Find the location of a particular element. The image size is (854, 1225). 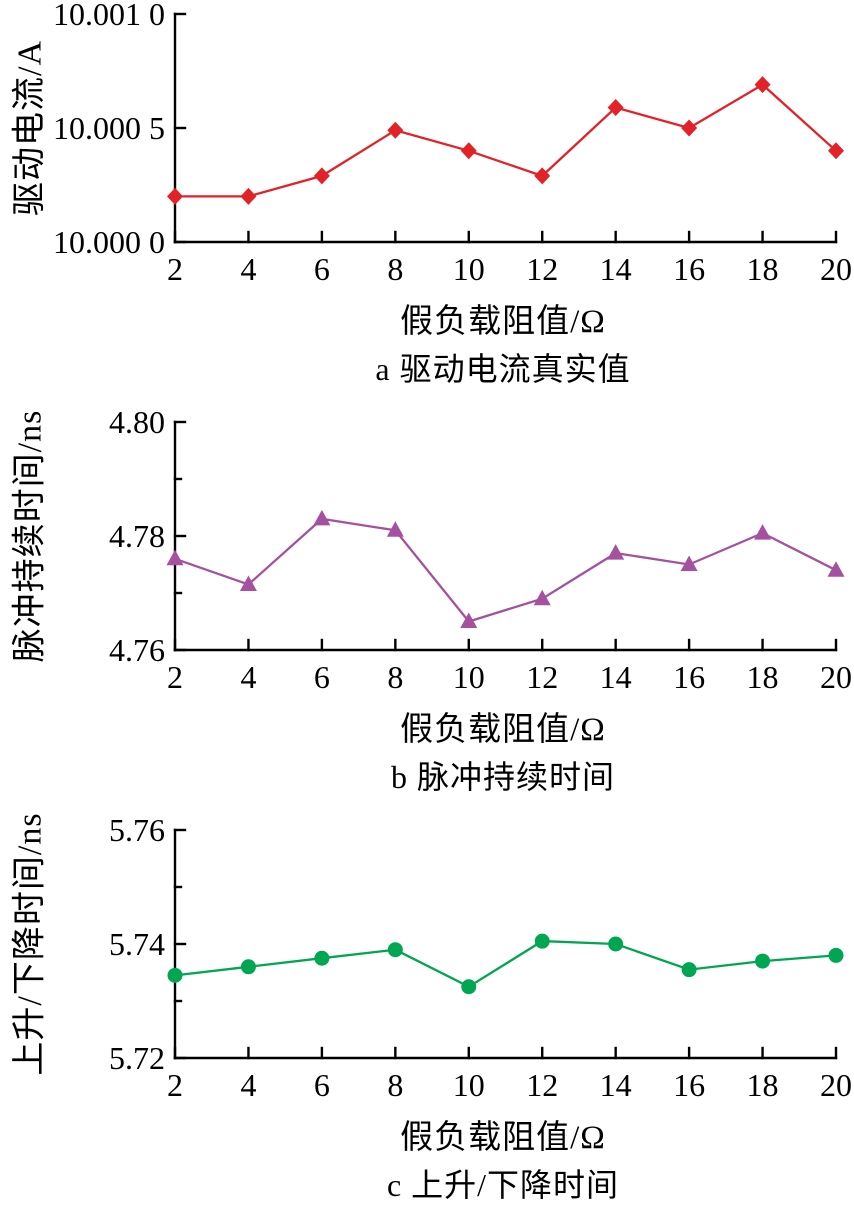

y-tick-label: 4.76 is located at coordinates (137, 650).